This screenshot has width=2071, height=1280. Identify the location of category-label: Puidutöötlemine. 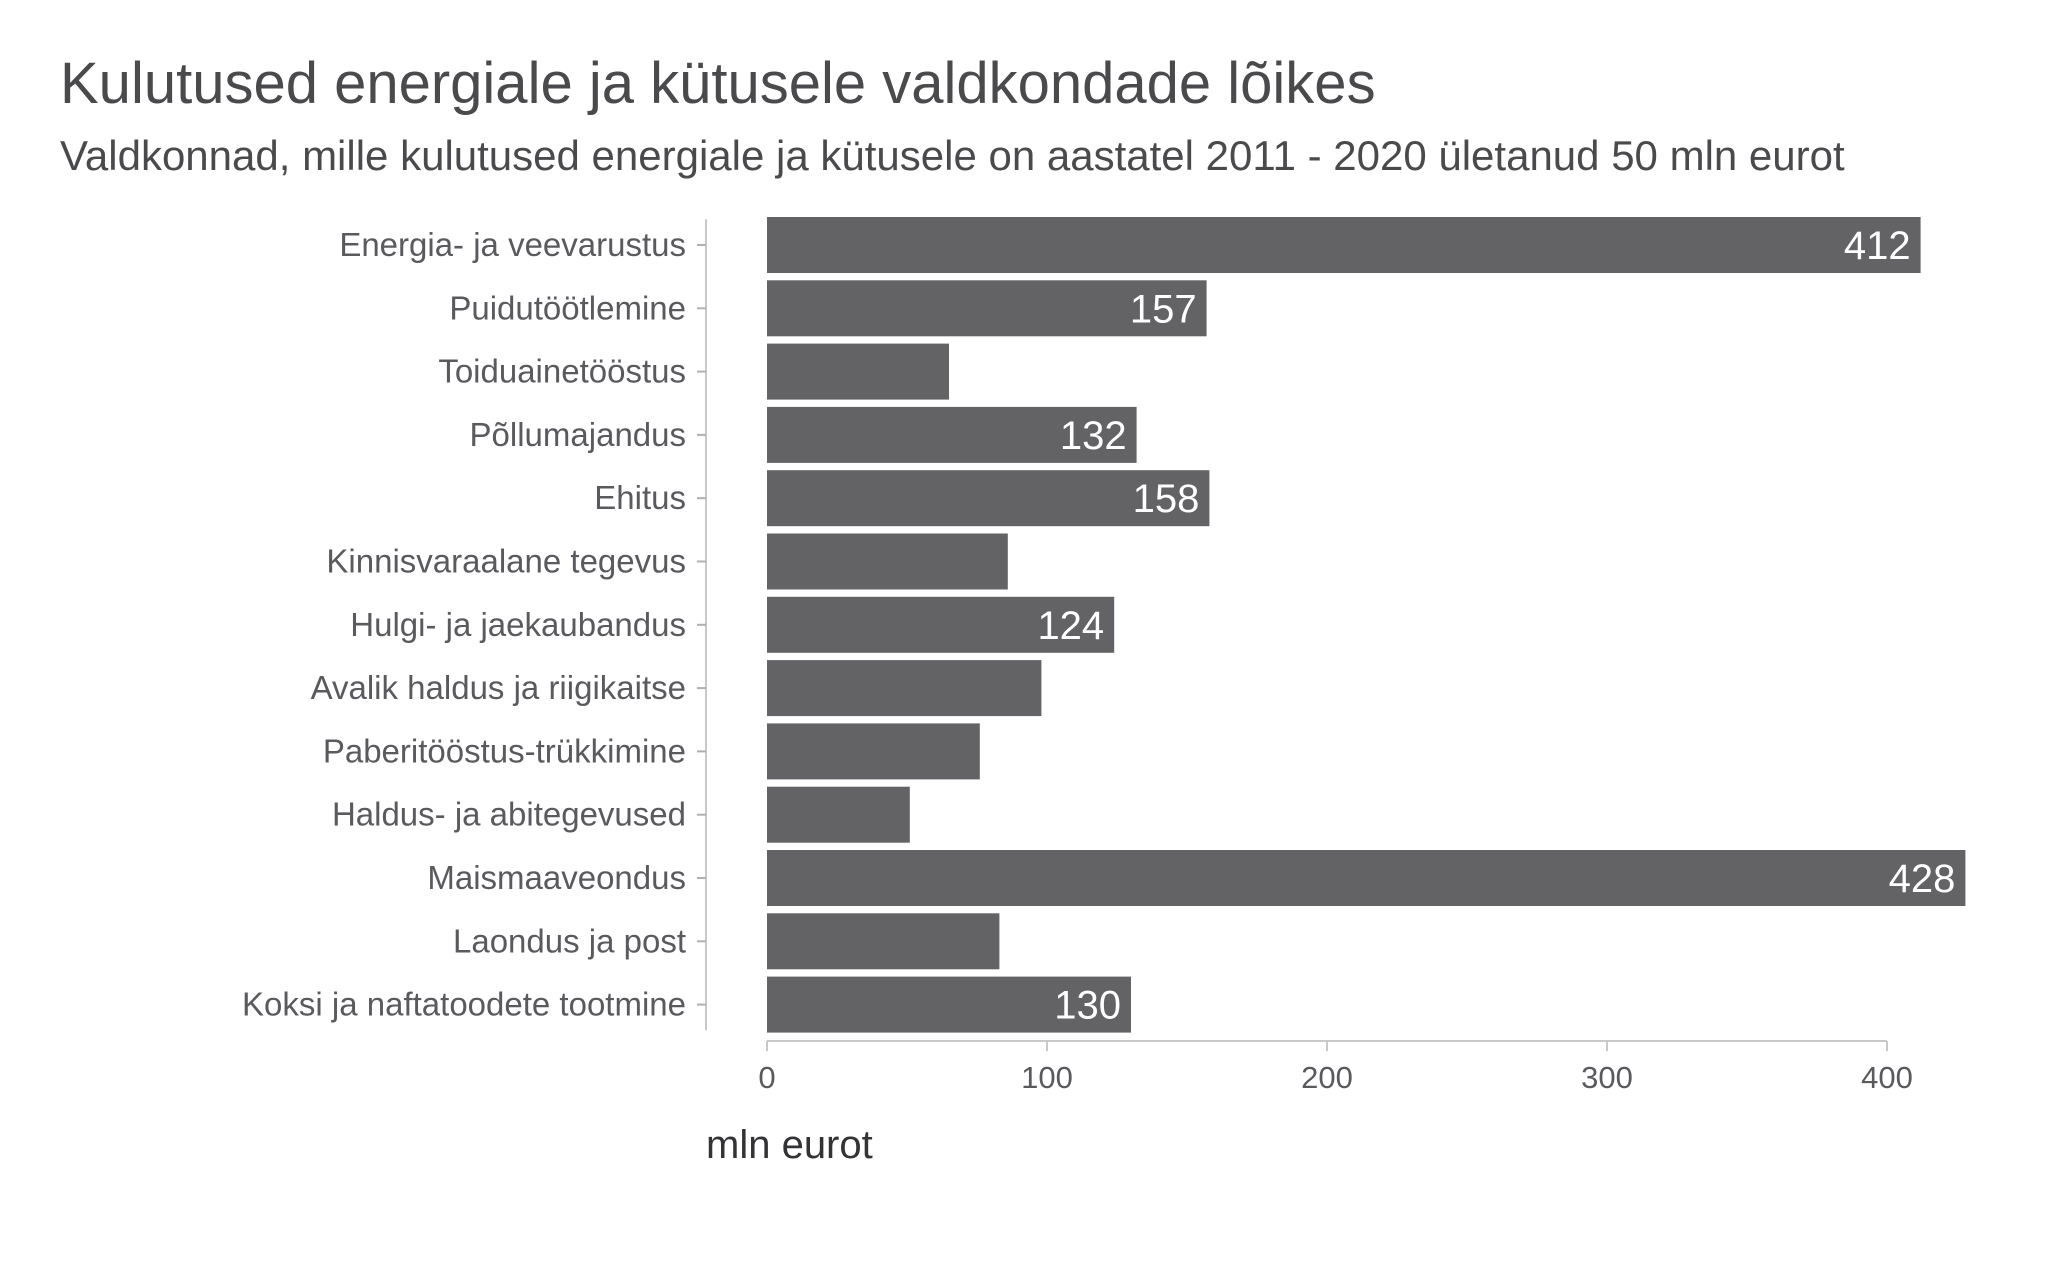
(567, 307).